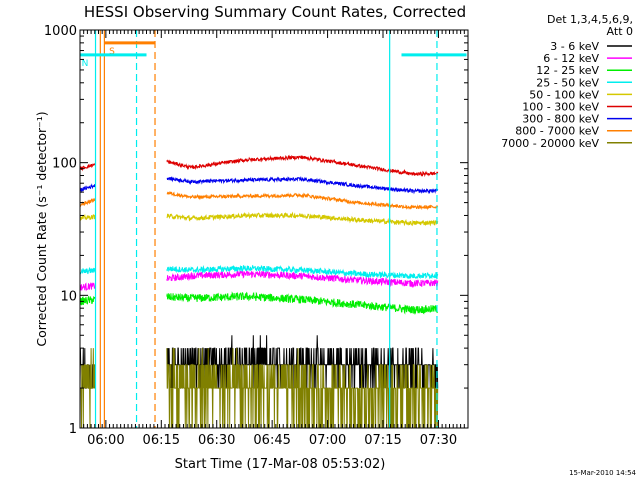 The image size is (640, 480). What do you see at coordinates (560, 107) in the screenshot?
I see `legend-label: 100 - 300 keV` at bounding box center [560, 107].